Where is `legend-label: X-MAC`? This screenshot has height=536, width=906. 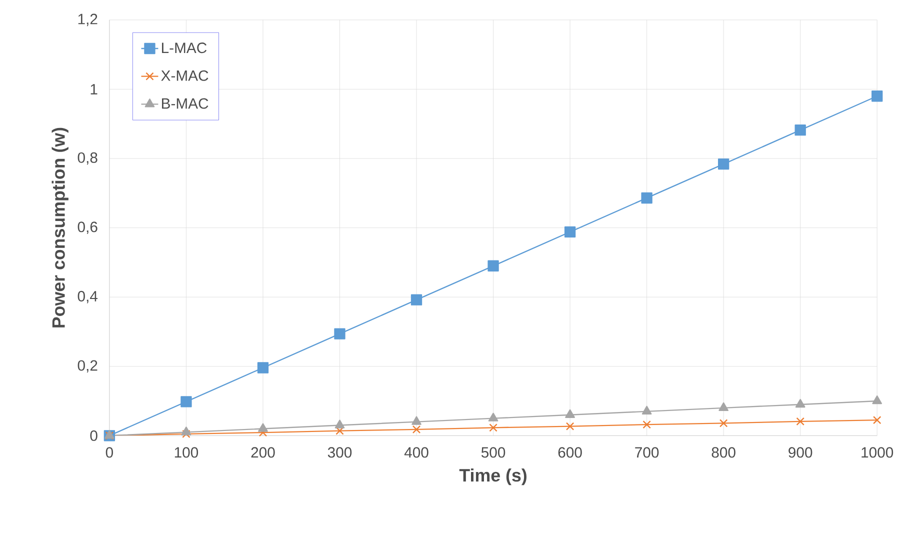 legend-label: X-MAC is located at coordinates (184, 75).